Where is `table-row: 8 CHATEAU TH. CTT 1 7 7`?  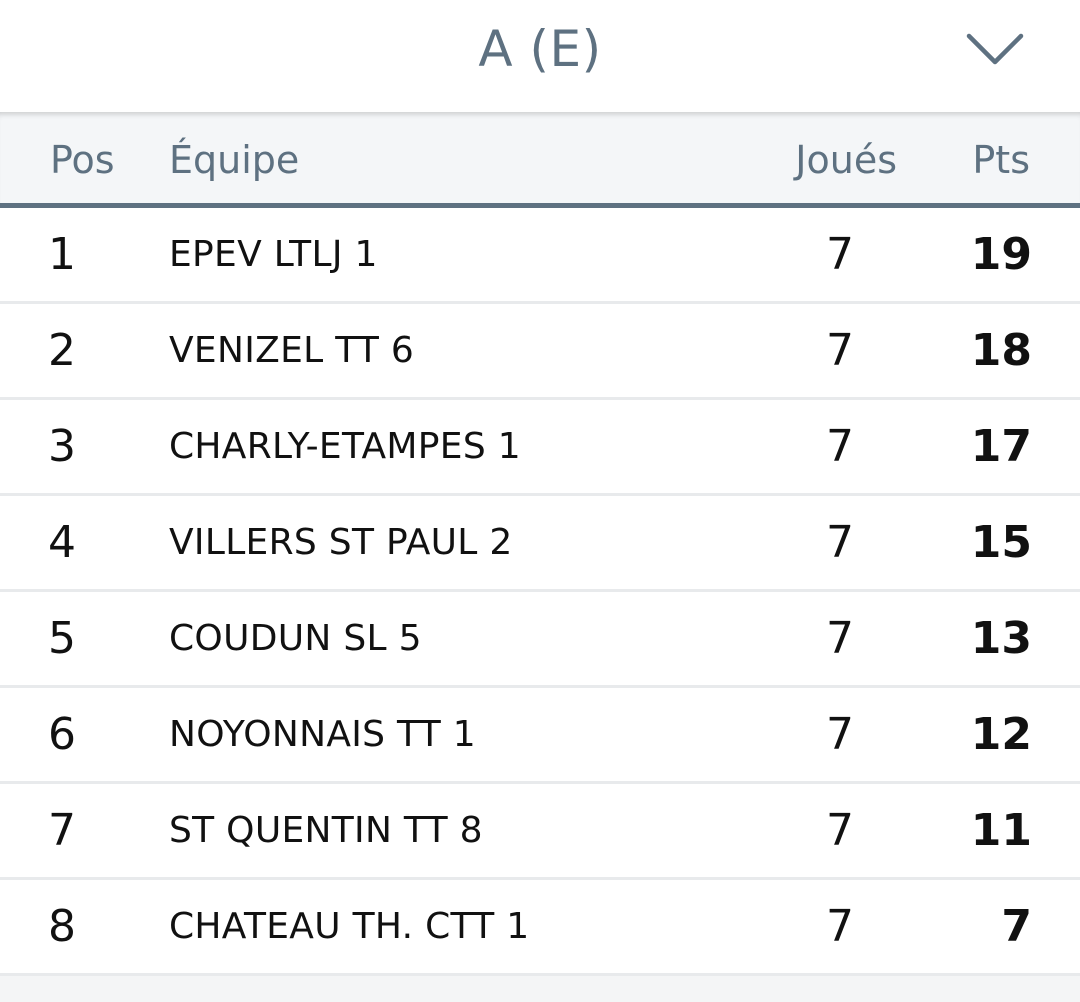
table-row: 8 CHATEAU TH. CTT 1 7 7 is located at coordinates (540, 928).